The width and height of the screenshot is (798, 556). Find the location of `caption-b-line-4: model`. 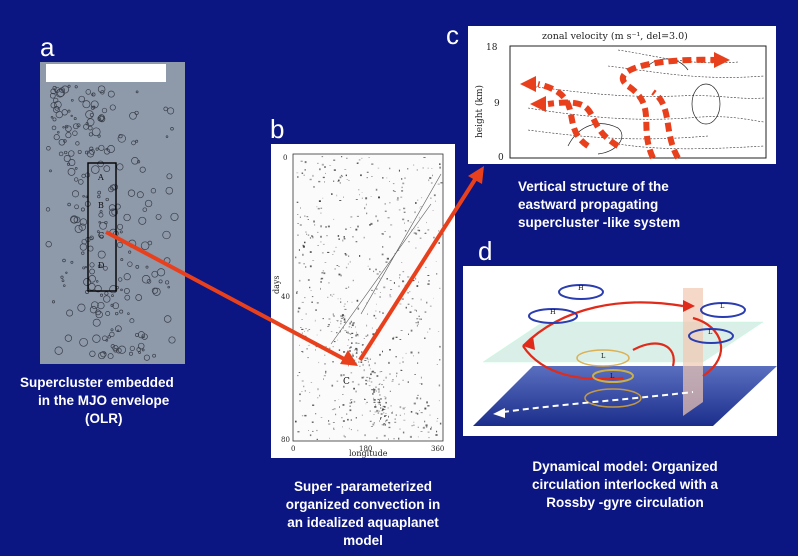

caption-b-line-4: model is located at coordinates (363, 540).